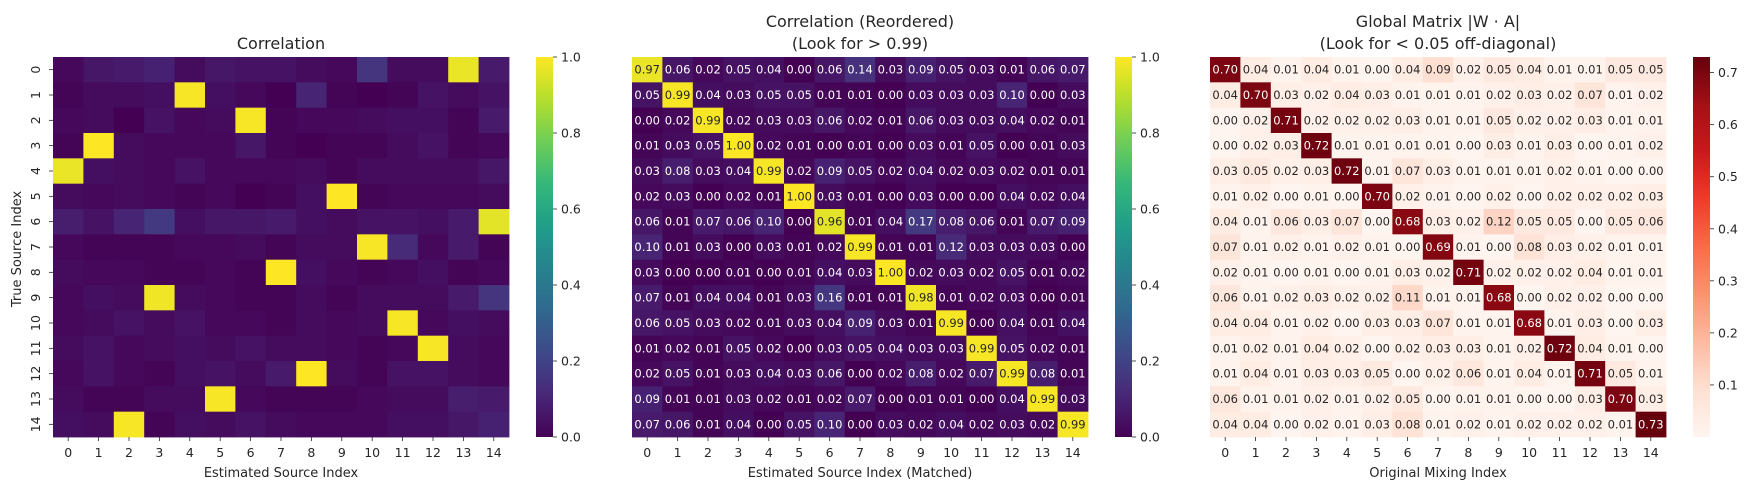 Image resolution: width=1755 pixels, height=489 pixels. Describe the element at coordinates (860, 70) in the screenshot. I see `cell-value-label: 0.14` at that location.